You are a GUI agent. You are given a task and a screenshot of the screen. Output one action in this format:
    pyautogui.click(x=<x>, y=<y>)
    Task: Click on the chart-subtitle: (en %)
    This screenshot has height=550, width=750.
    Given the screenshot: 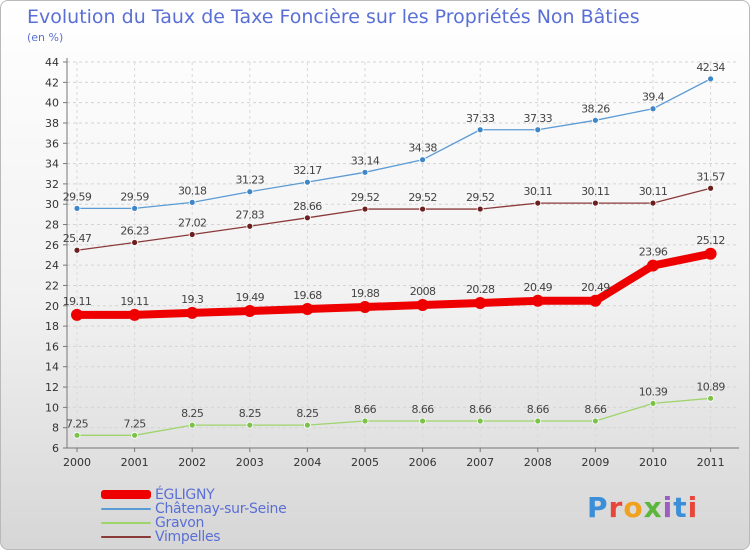 What is the action you would take?
    pyautogui.click(x=45, y=37)
    